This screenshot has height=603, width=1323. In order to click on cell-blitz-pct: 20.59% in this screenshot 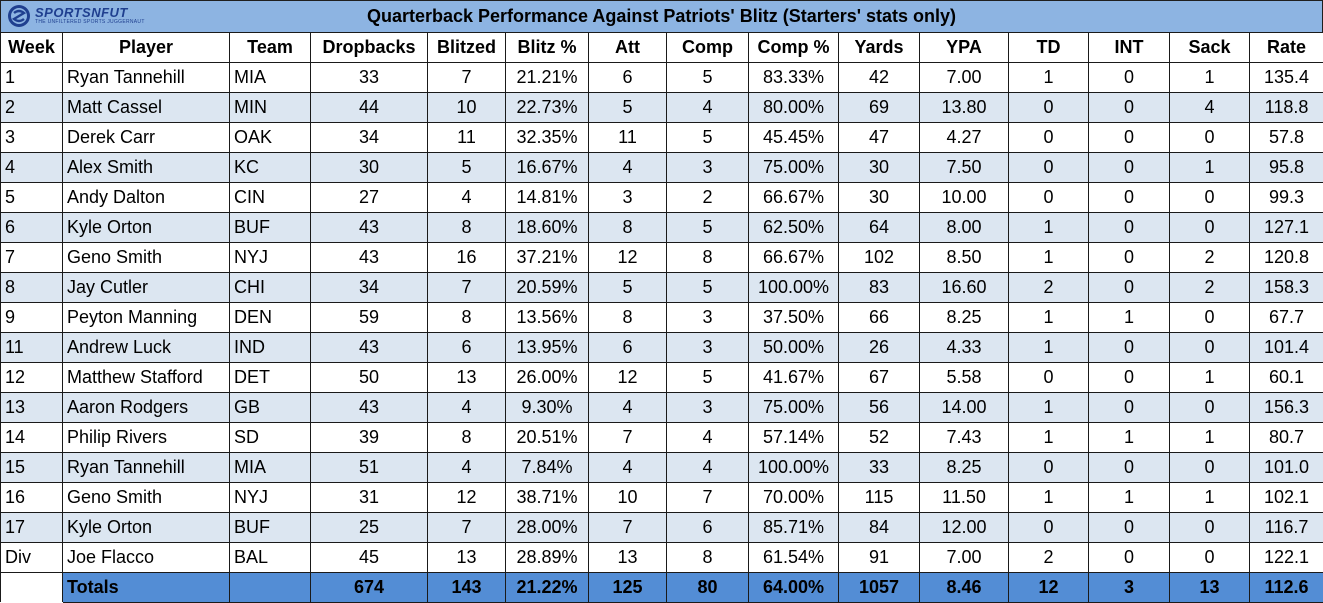, I will do `click(547, 288)`.